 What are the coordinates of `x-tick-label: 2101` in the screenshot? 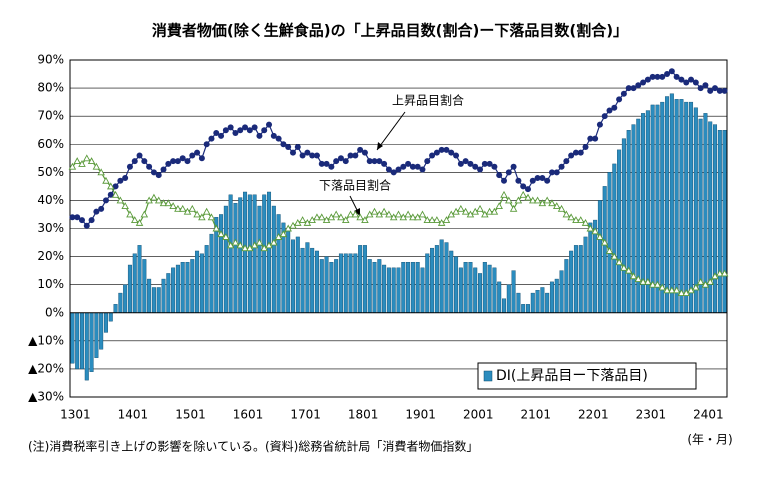 It's located at (536, 415).